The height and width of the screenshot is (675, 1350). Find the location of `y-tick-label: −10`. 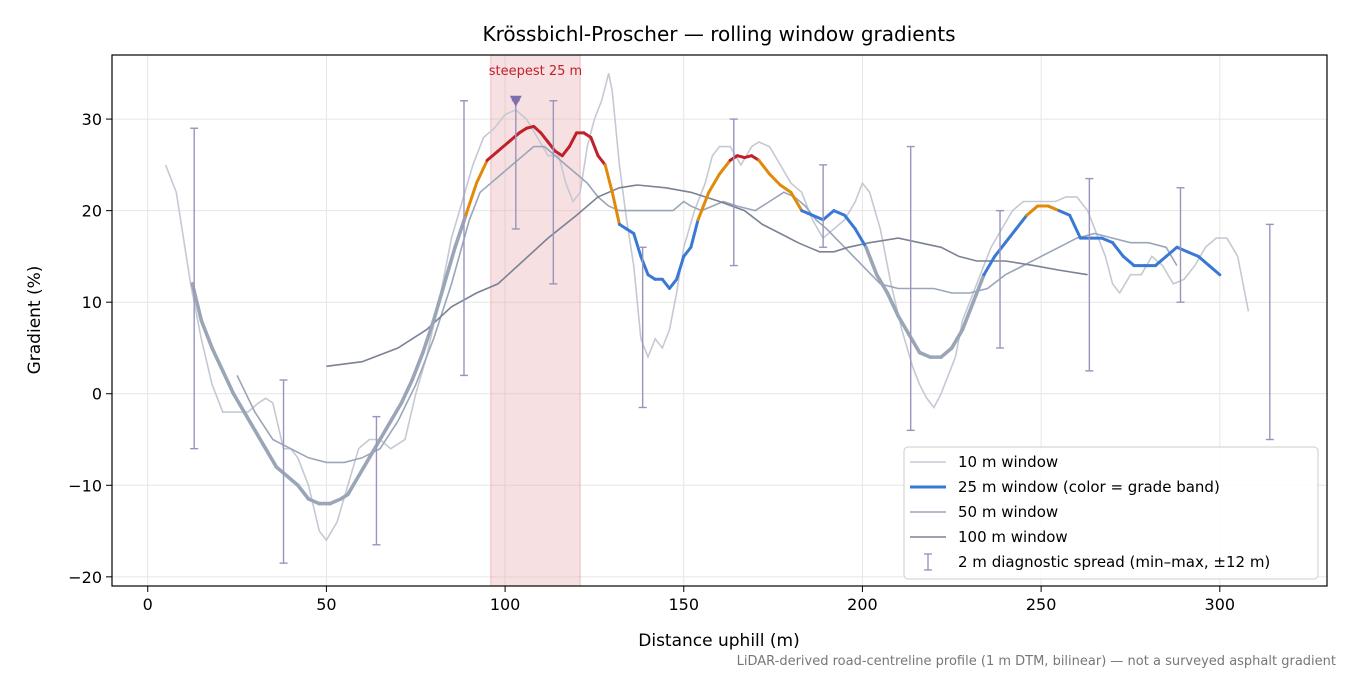

y-tick-label: −10 is located at coordinates (85, 485).